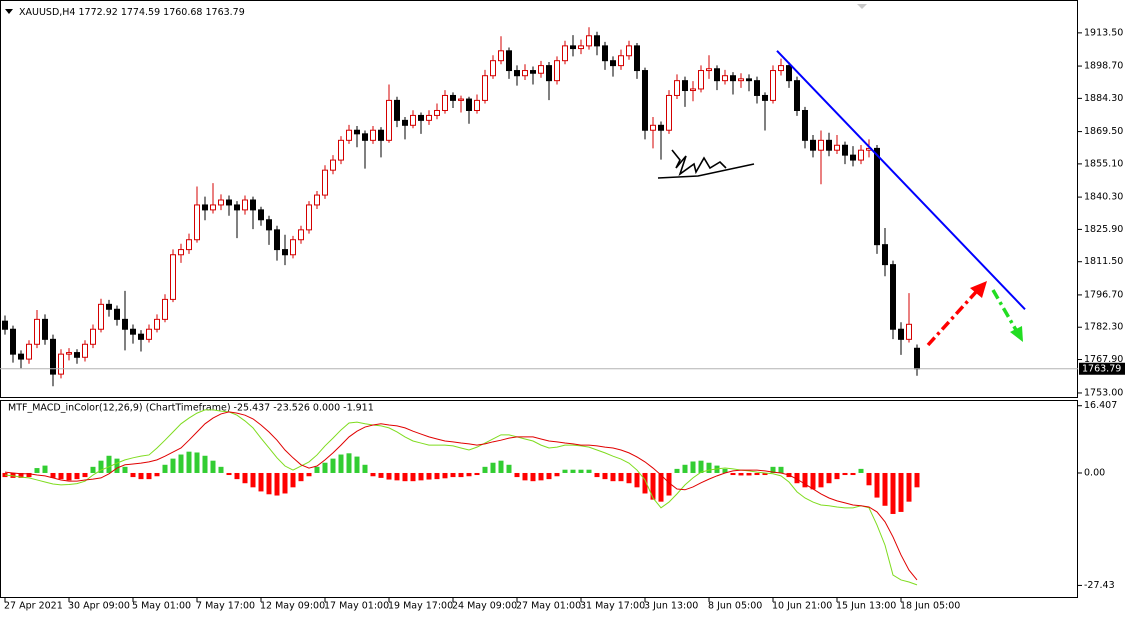 This screenshot has width=1127, height=622. Describe the element at coordinates (1103, 32) in the screenshot. I see `y-tick-label: 1913.50` at that location.